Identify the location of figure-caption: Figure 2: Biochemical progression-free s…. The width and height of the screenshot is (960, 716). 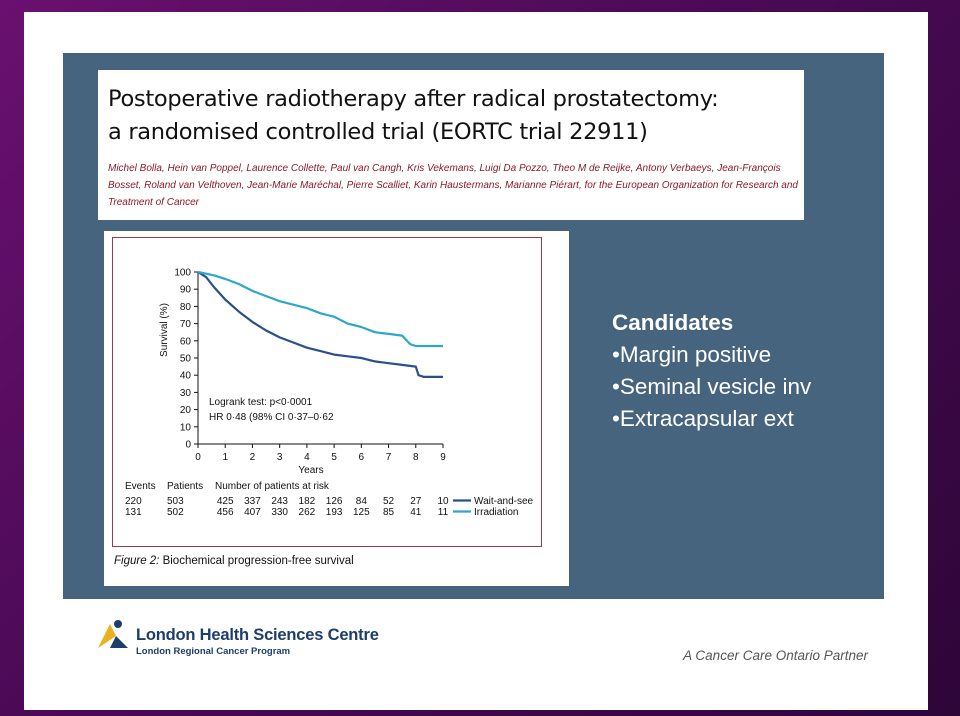
(234, 561).